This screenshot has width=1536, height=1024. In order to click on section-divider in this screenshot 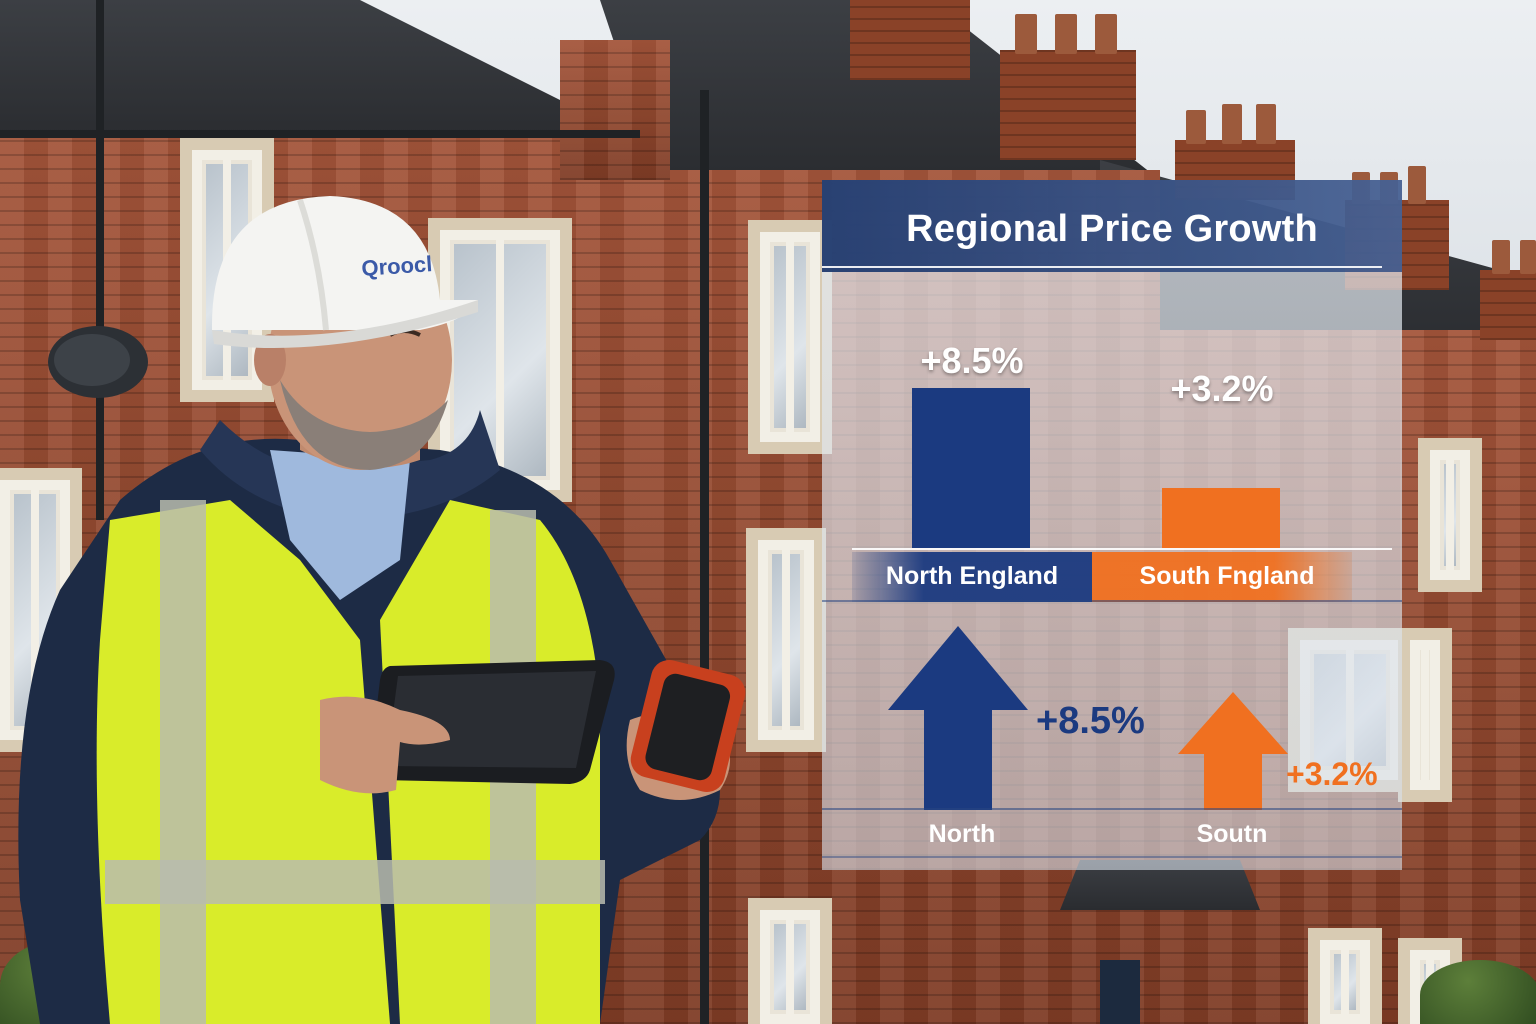, I will do `click(1112, 601)`.